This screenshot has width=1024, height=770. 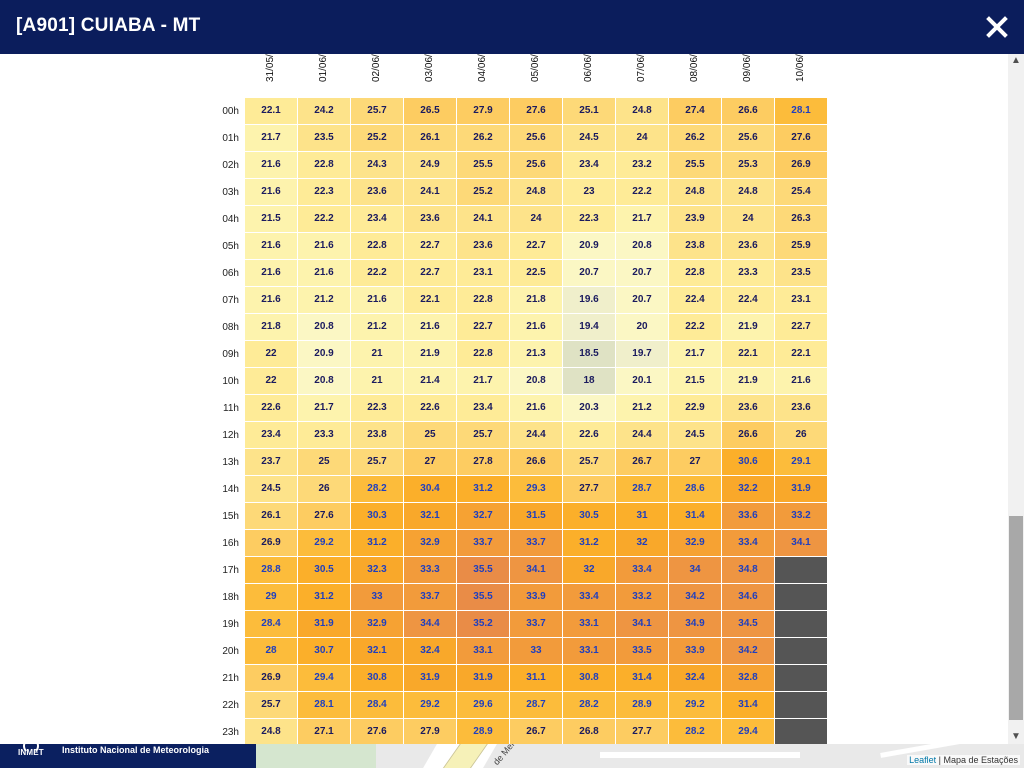 What do you see at coordinates (748, 462) in the screenshot?
I see `temperature-cell: 30.6` at bounding box center [748, 462].